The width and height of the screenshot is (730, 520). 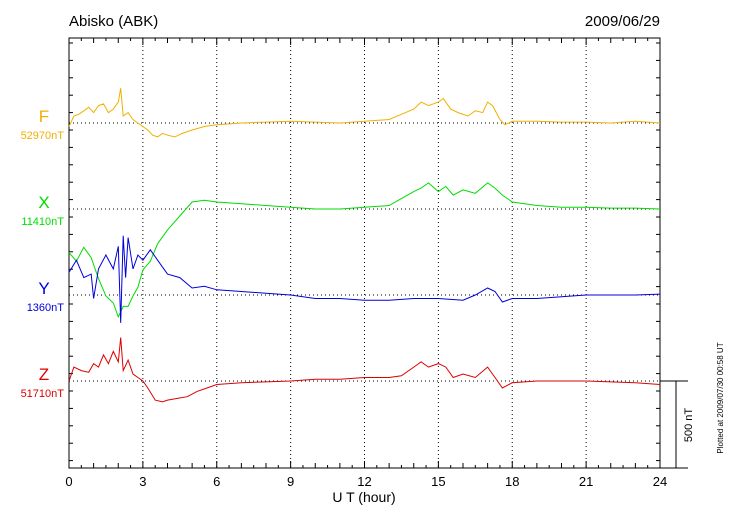 I want to click on plotted-at-note: Plotted at 2009/07/30 00:58 UT, so click(x=720, y=397).